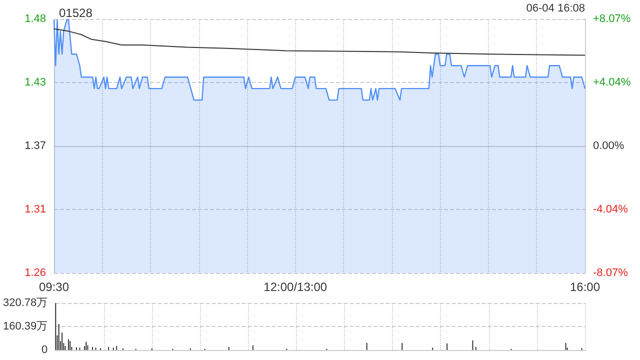  I want to click on x-tick-label: 09:30, so click(54, 287).